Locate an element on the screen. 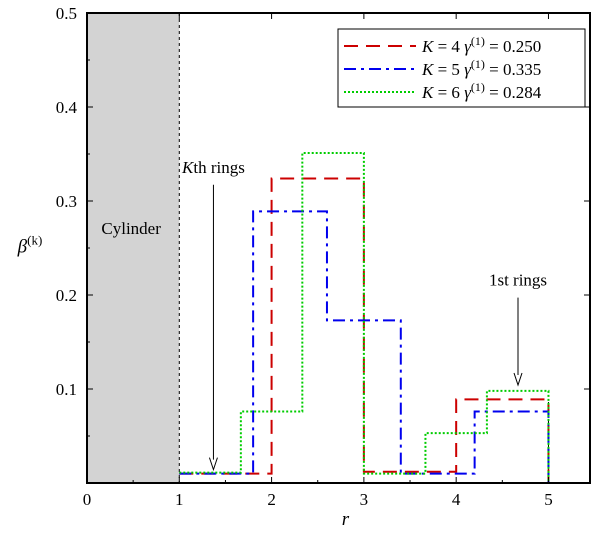  y-axis-label-base: β is located at coordinates (22, 247).